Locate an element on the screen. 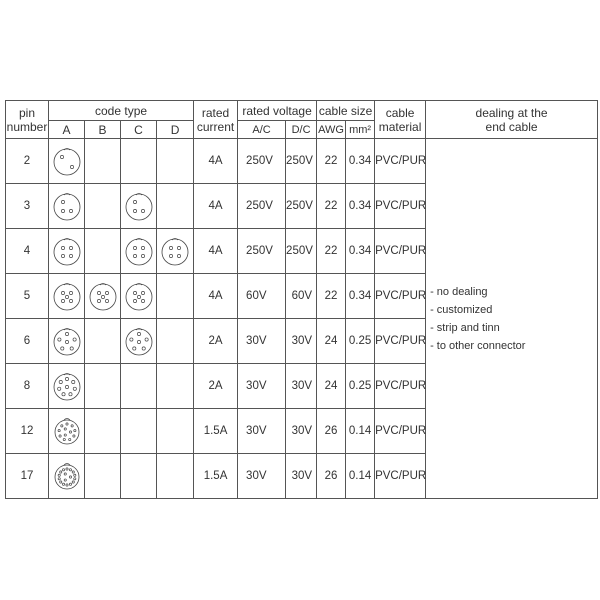  header-ac: A/C is located at coordinates (262, 129).